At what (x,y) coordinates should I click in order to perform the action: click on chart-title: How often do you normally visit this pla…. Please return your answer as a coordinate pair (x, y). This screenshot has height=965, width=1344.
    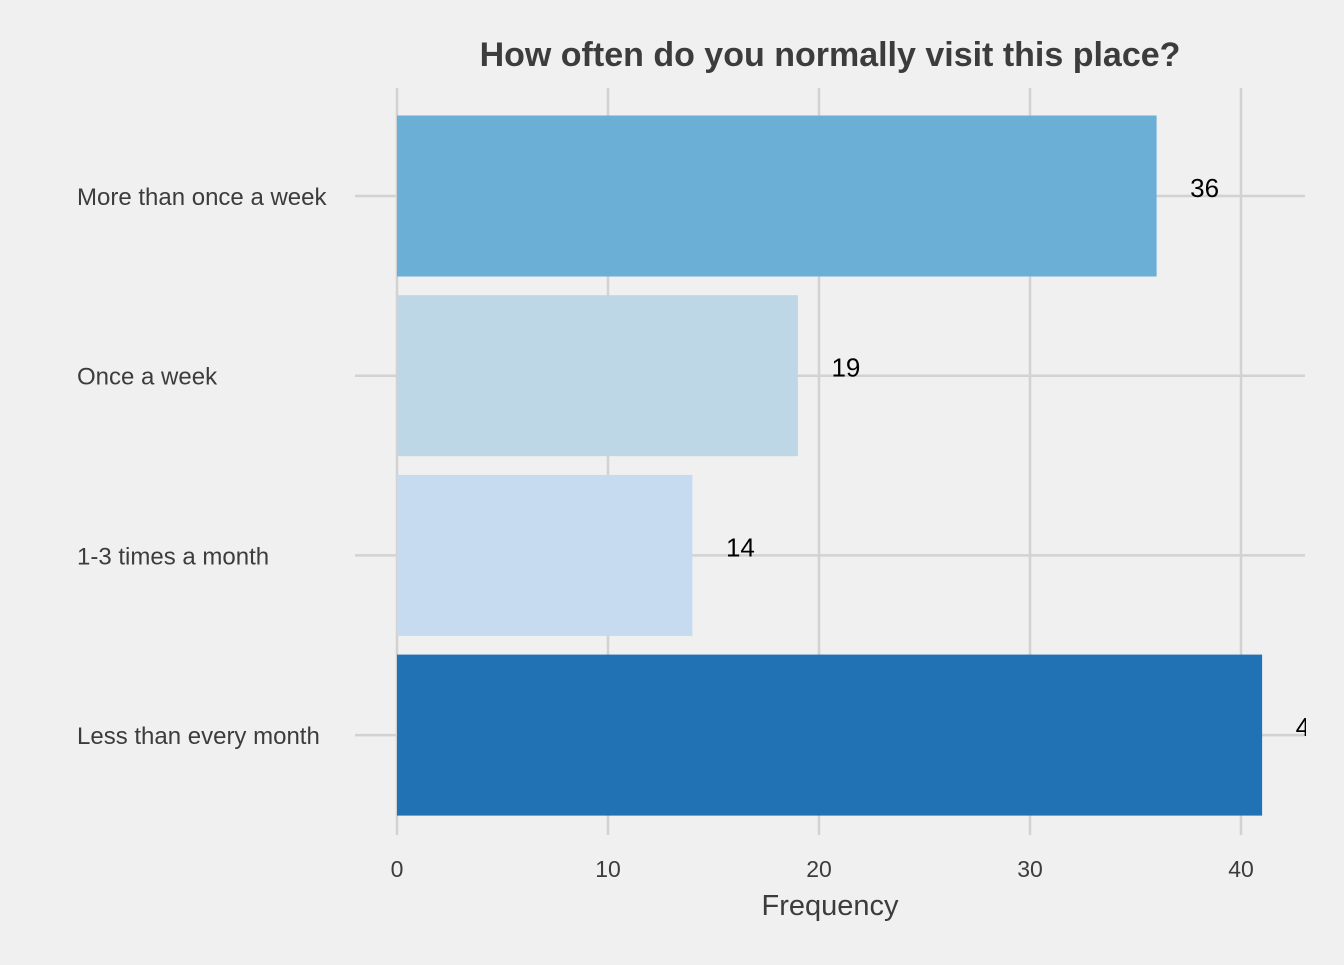
    Looking at the image, I should click on (830, 55).